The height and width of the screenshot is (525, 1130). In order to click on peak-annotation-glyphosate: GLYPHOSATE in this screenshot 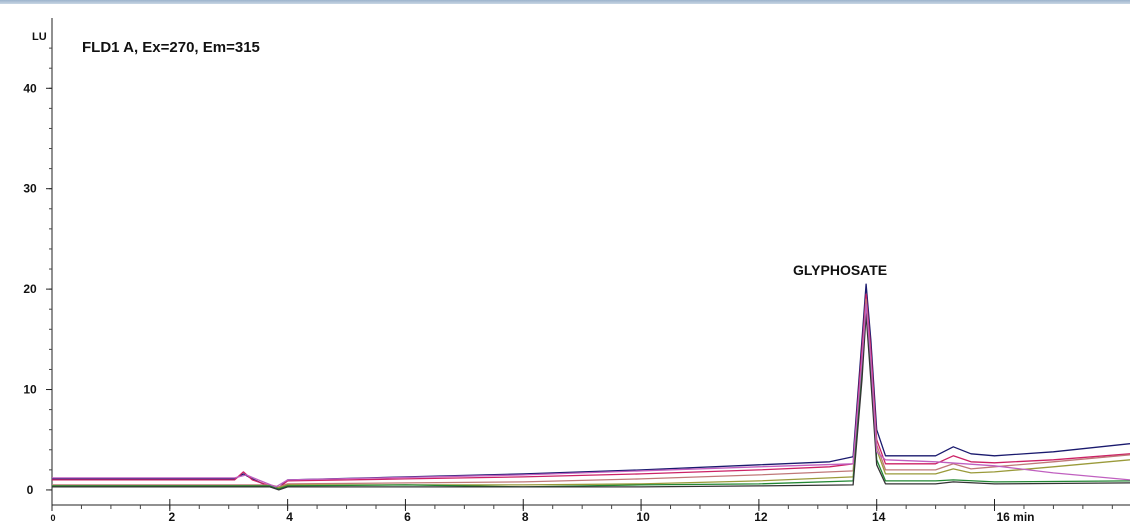, I will do `click(840, 270)`.